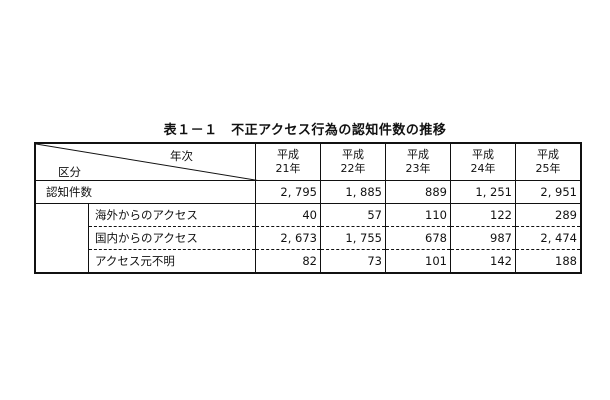  Describe the element at coordinates (288, 261) in the screenshot. I see `cell: 82` at that location.